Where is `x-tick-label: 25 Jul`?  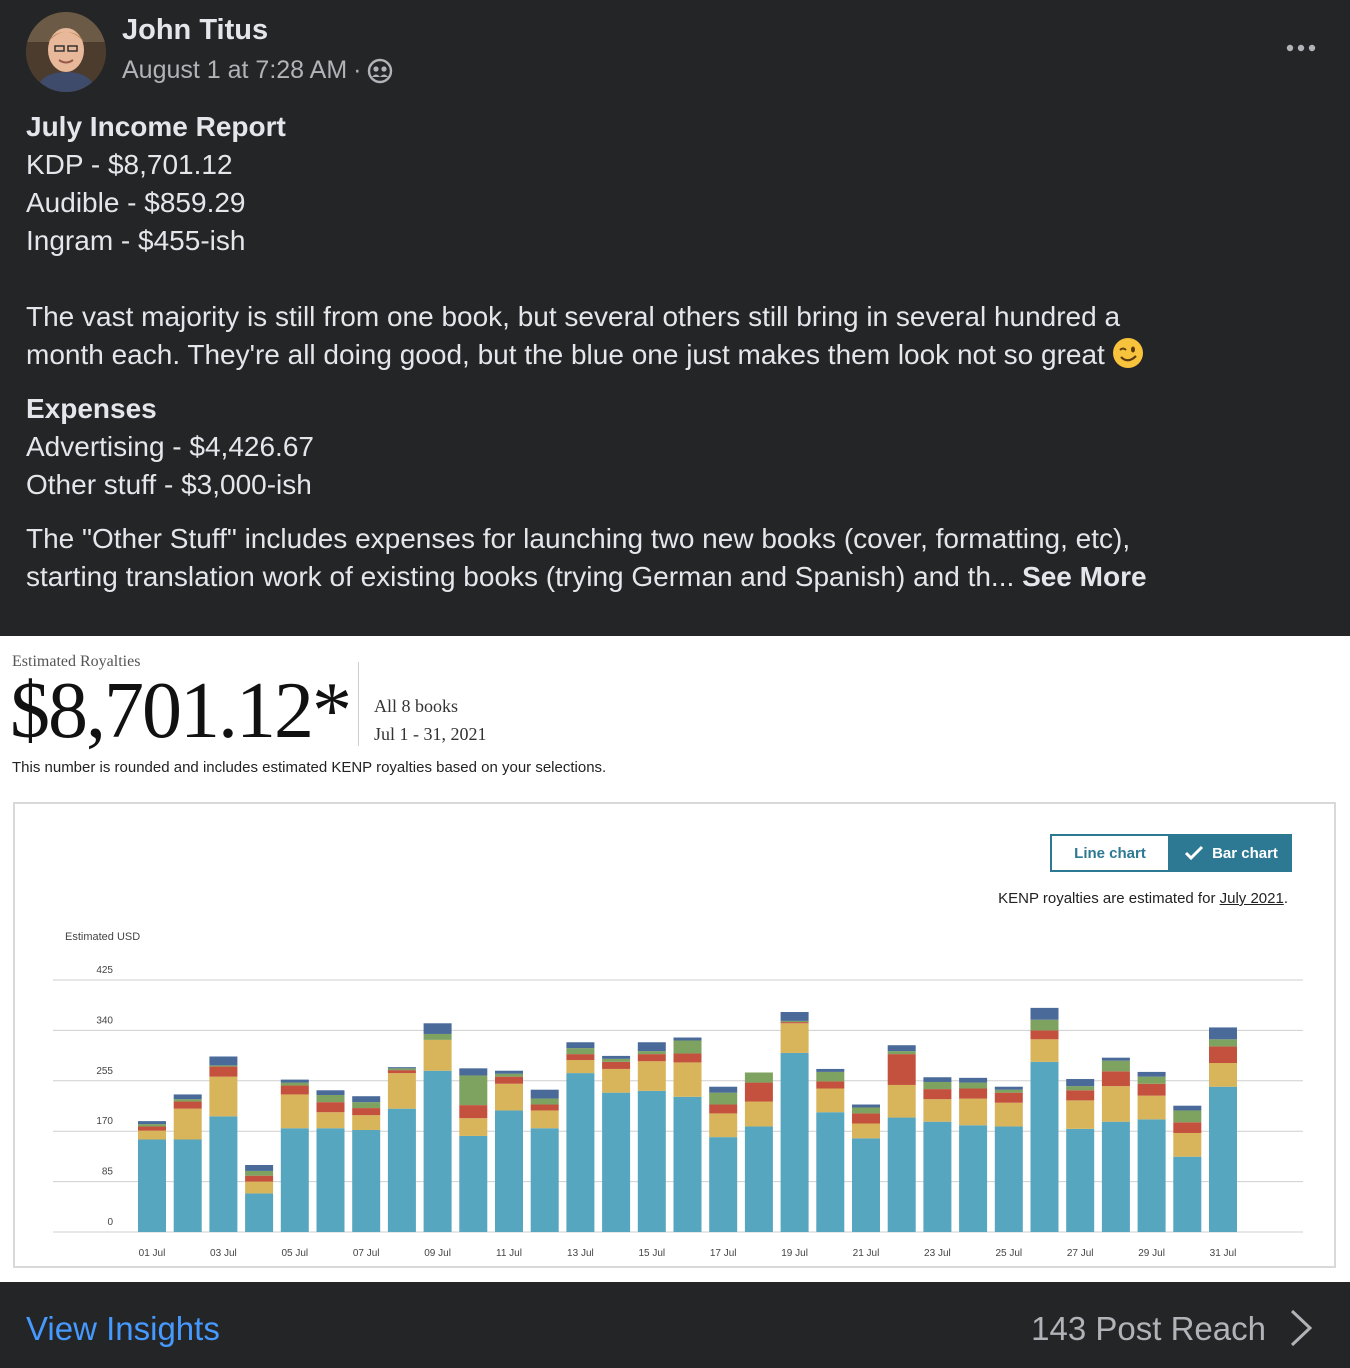 x-tick-label: 25 Jul is located at coordinates (1008, 1253).